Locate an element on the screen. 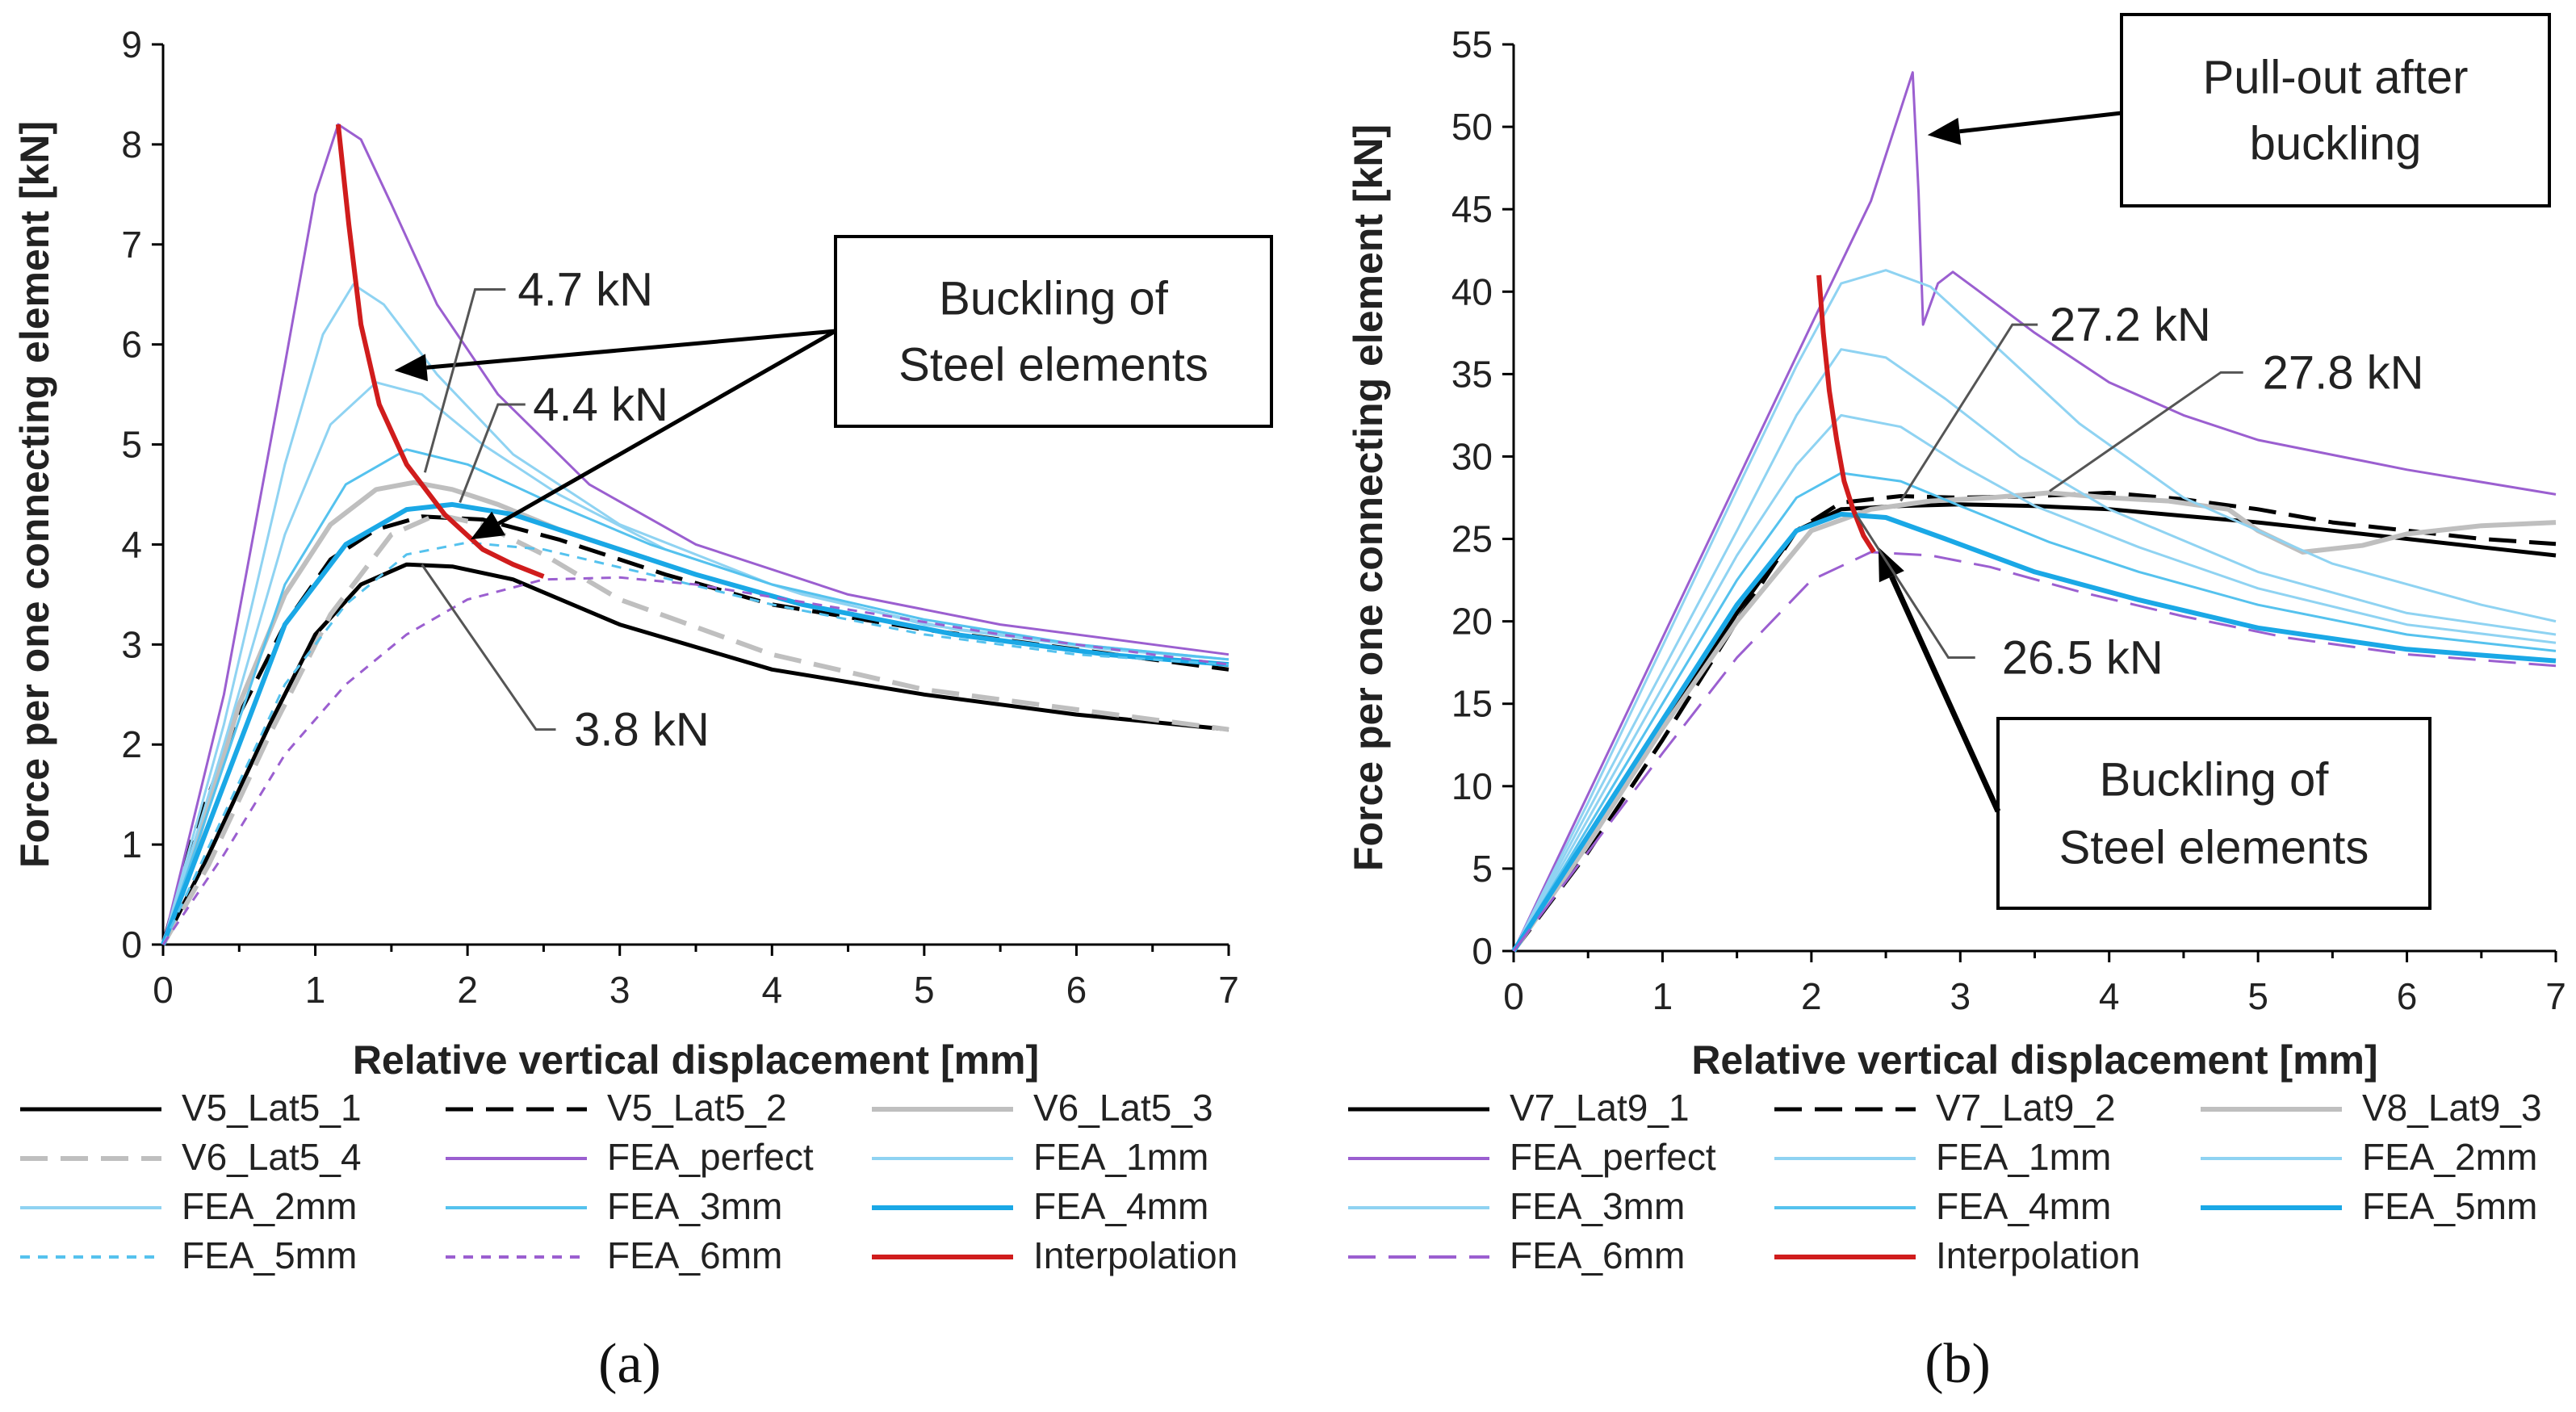 This screenshot has height=1412, width=2576. callout-box-buckling is located at coordinates (1053, 331).